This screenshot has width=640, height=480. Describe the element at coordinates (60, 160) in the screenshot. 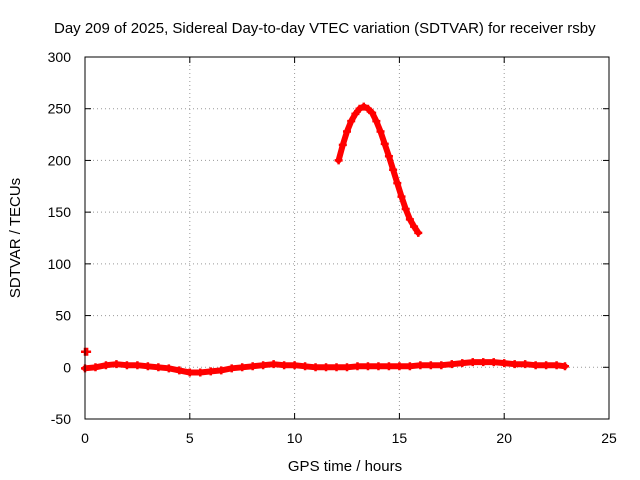

I see `y-tick-label: 200` at that location.